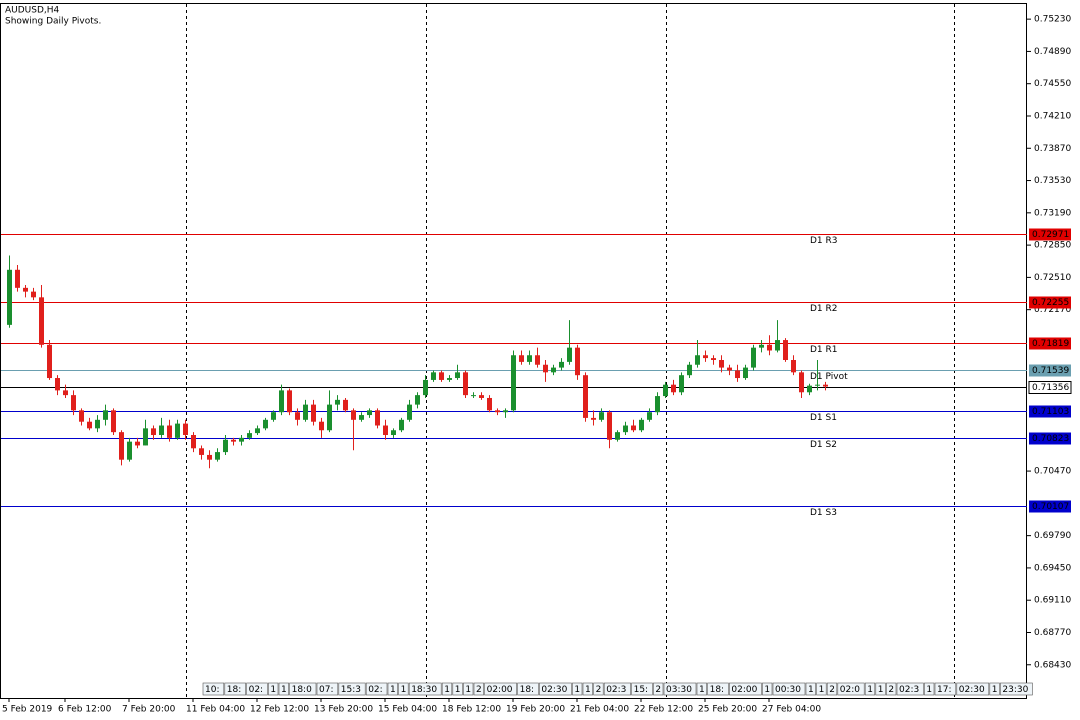 The image size is (1080, 720). I want to click on pivot-label: D1 R1, so click(824, 350).